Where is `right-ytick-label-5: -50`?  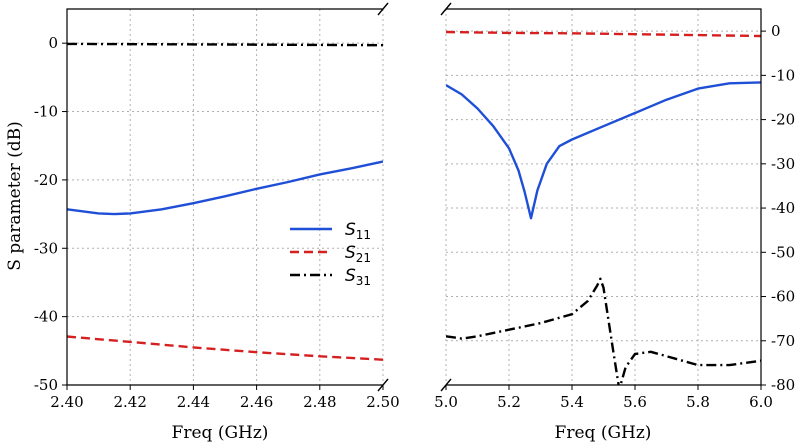 right-ytick-label-5: -50 is located at coordinates (783, 252).